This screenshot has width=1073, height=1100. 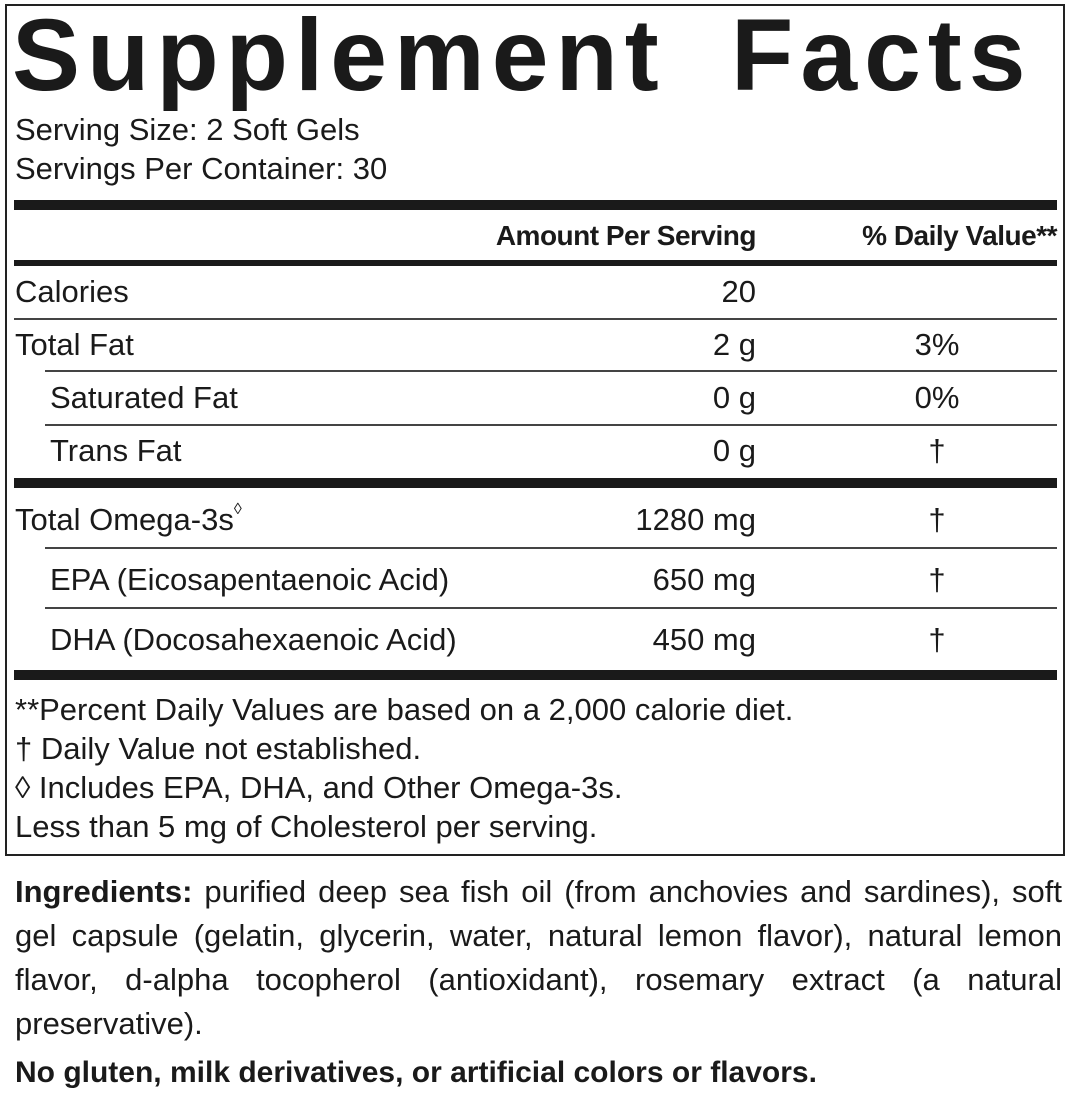 I want to click on row-label: Calories, so click(x=72, y=291).